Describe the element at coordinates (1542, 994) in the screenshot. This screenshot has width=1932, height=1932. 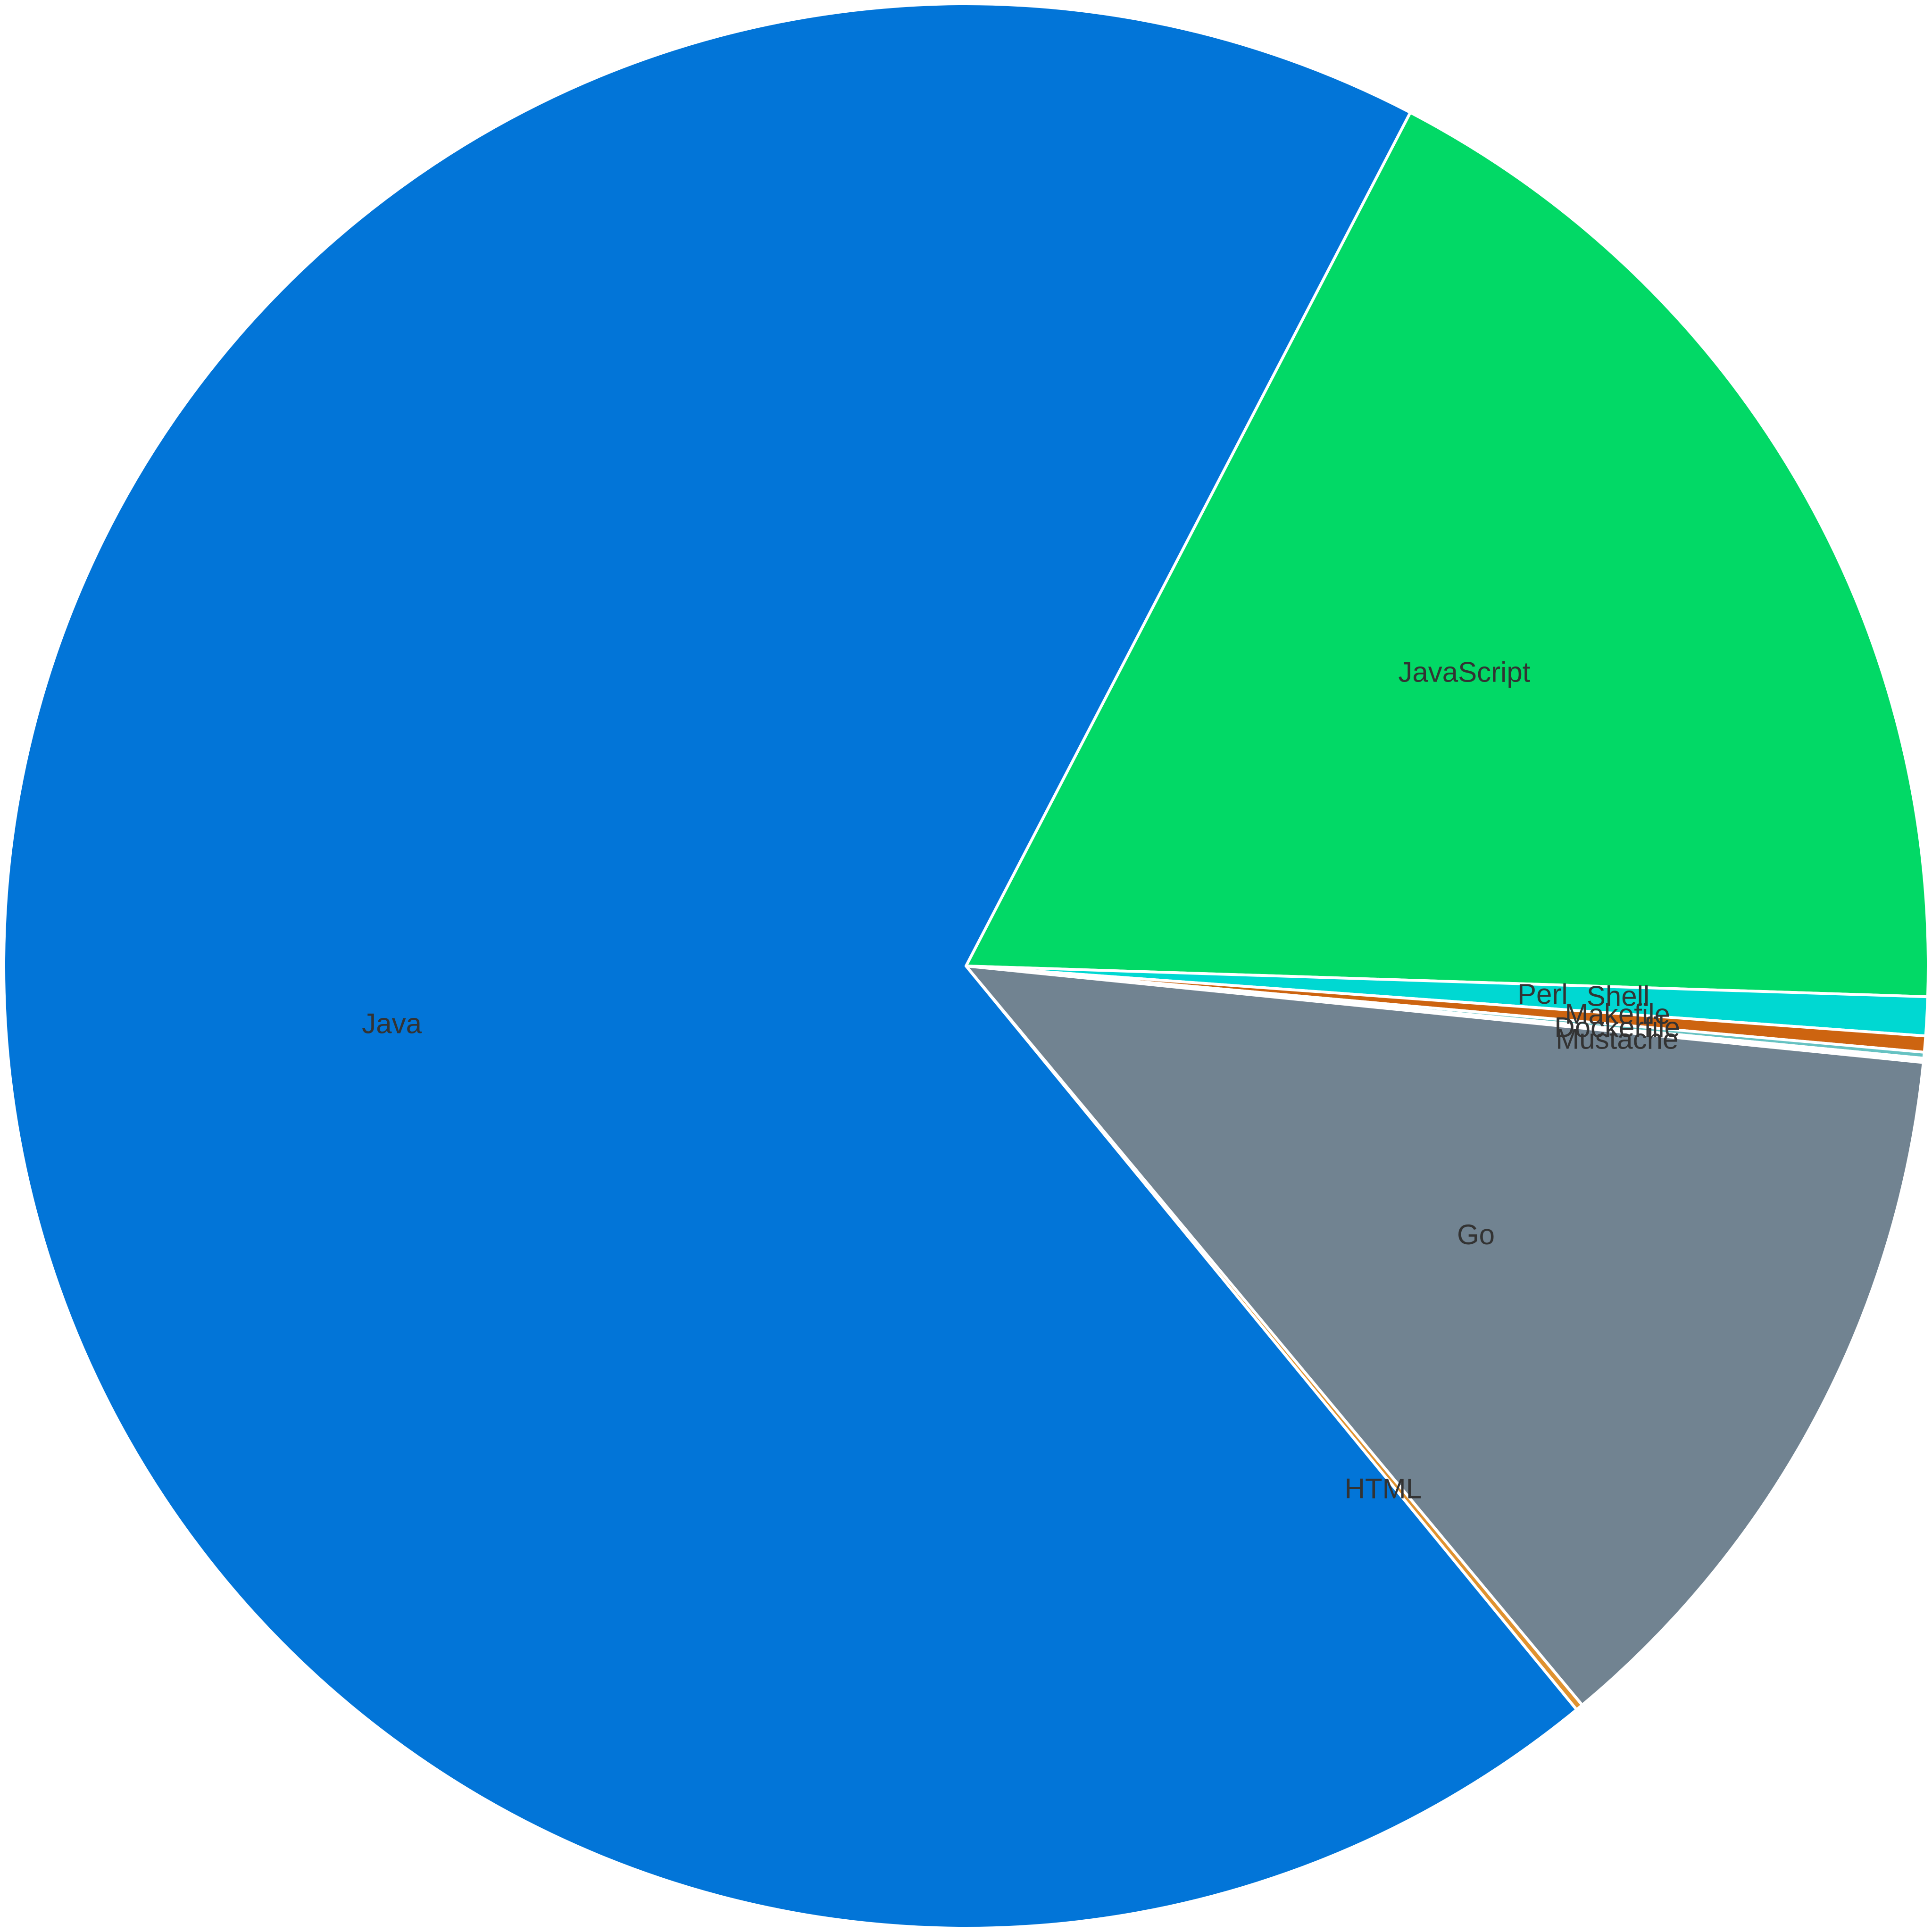
I see `pie-label-perl: Perl` at that location.